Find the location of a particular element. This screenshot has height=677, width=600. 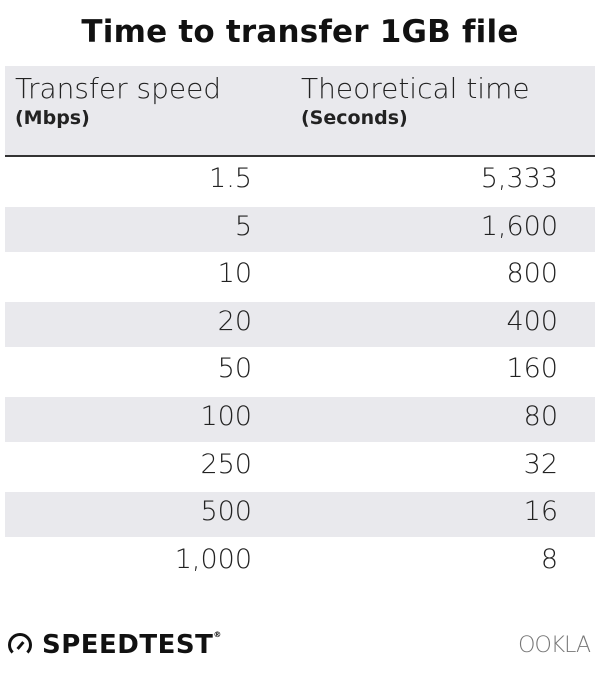

header-unit: (Seconds) is located at coordinates (354, 118).